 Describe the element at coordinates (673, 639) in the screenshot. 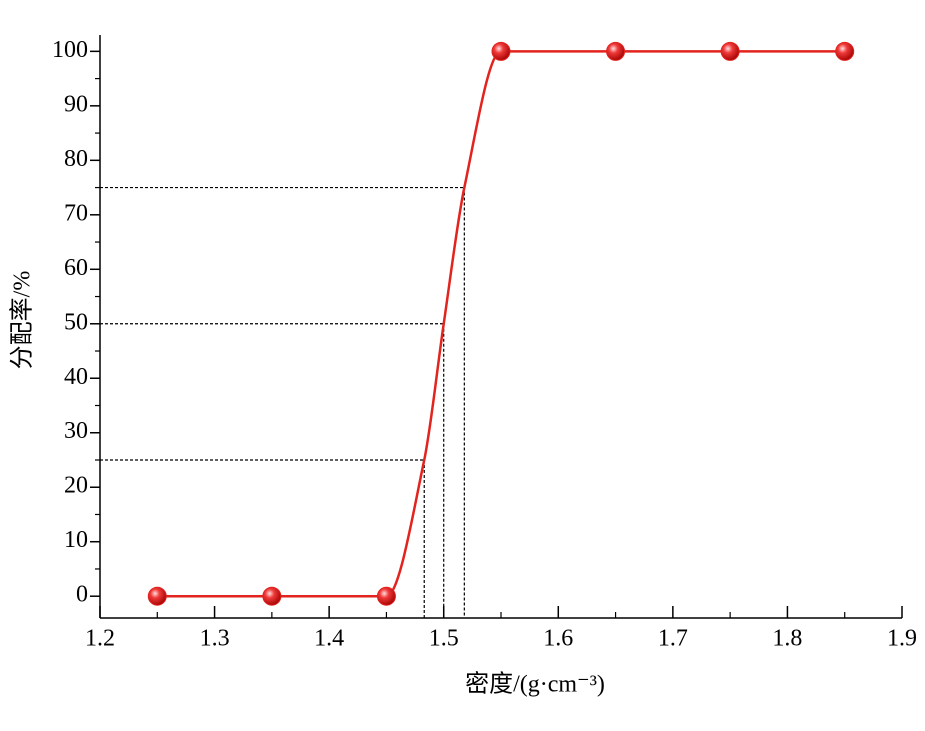

I see `x-tick-label: 1.7` at that location.